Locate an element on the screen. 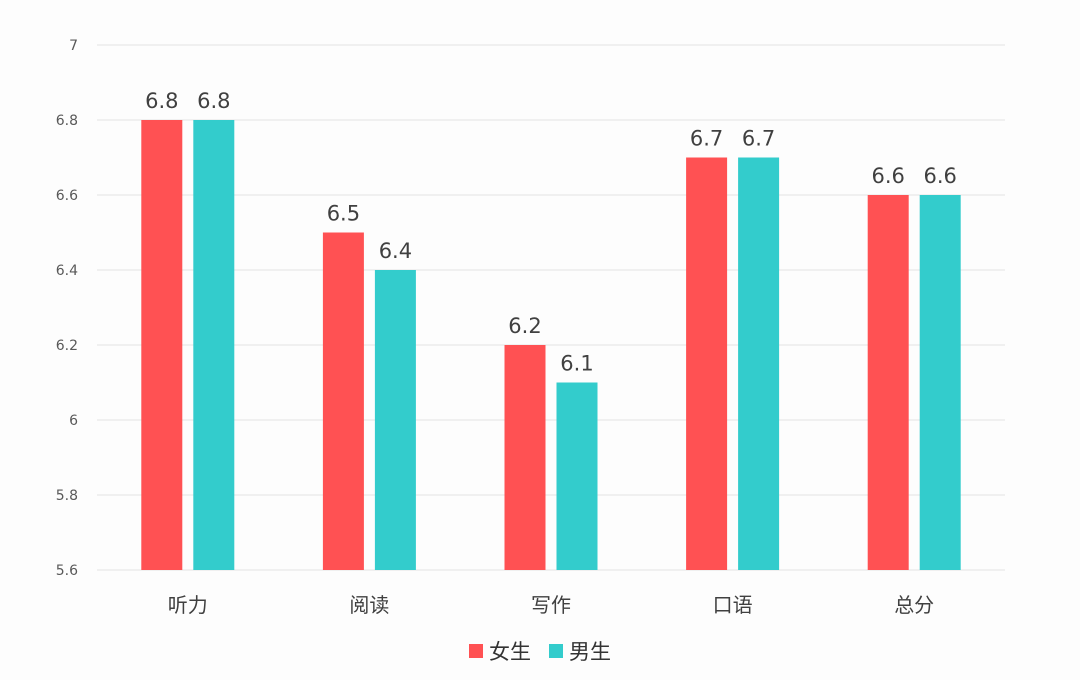 The height and width of the screenshot is (680, 1080). y-axis-tick-labels: 5.6 5.8 6 6.2 6.4 6.6 6.8 7 is located at coordinates (67, 308).